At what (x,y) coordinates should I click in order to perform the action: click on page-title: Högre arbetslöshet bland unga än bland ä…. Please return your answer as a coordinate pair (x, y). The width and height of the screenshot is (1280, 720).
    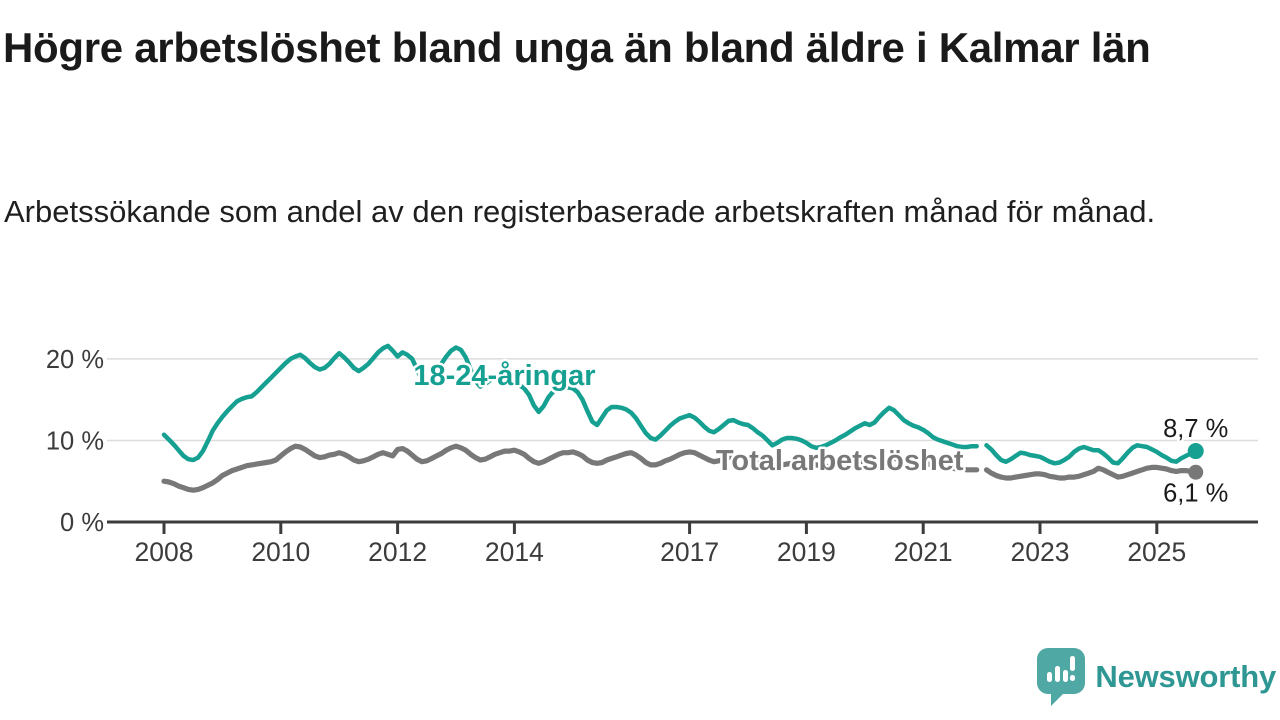
    Looking at the image, I should click on (577, 47).